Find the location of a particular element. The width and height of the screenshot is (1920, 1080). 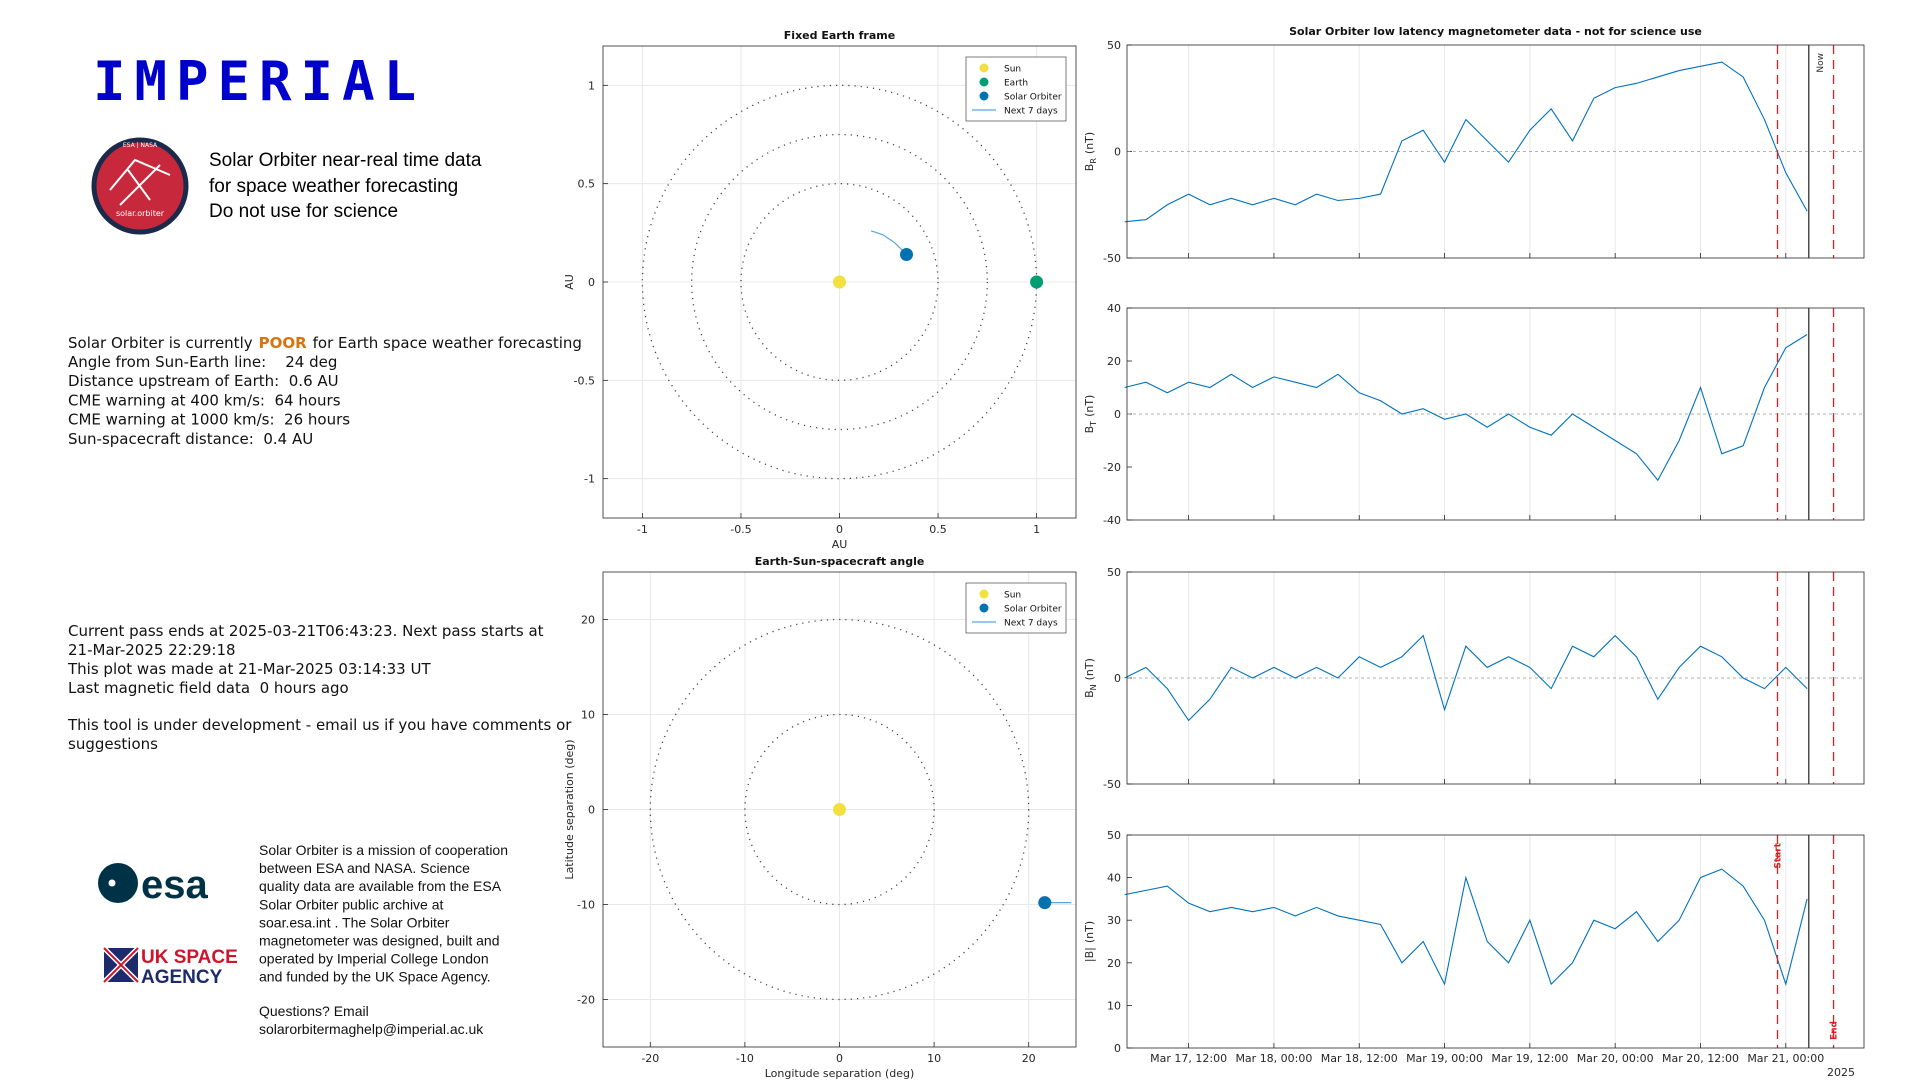

esa-logo: esa is located at coordinates (153, 885).